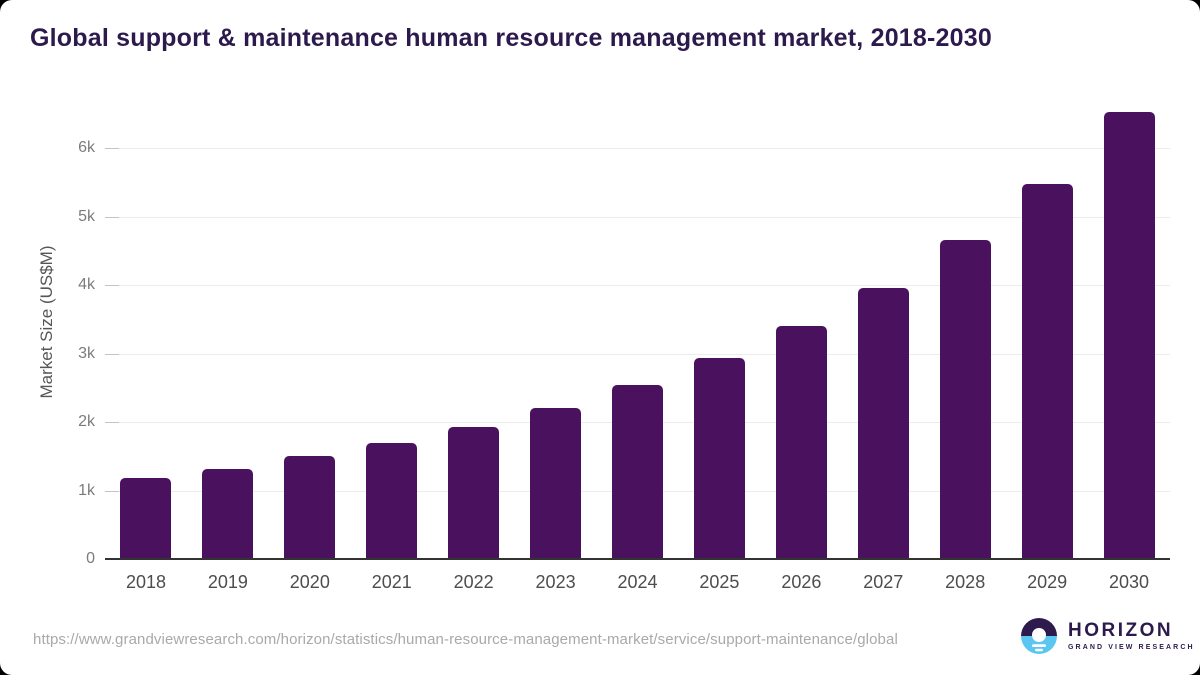  What do you see at coordinates (90, 558) in the screenshot?
I see `y-tick-label: 0` at bounding box center [90, 558].